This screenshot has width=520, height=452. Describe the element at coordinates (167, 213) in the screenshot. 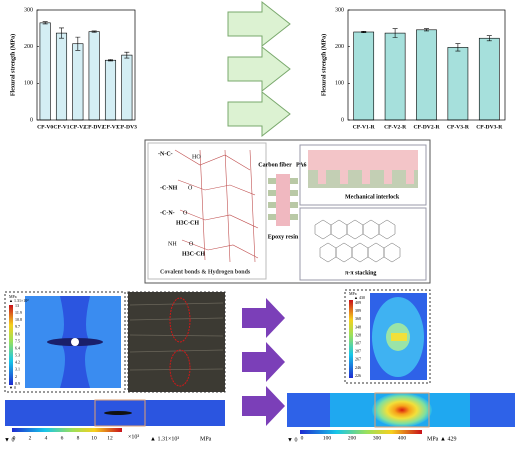

I see `chem-label: -C-N-` at that location.